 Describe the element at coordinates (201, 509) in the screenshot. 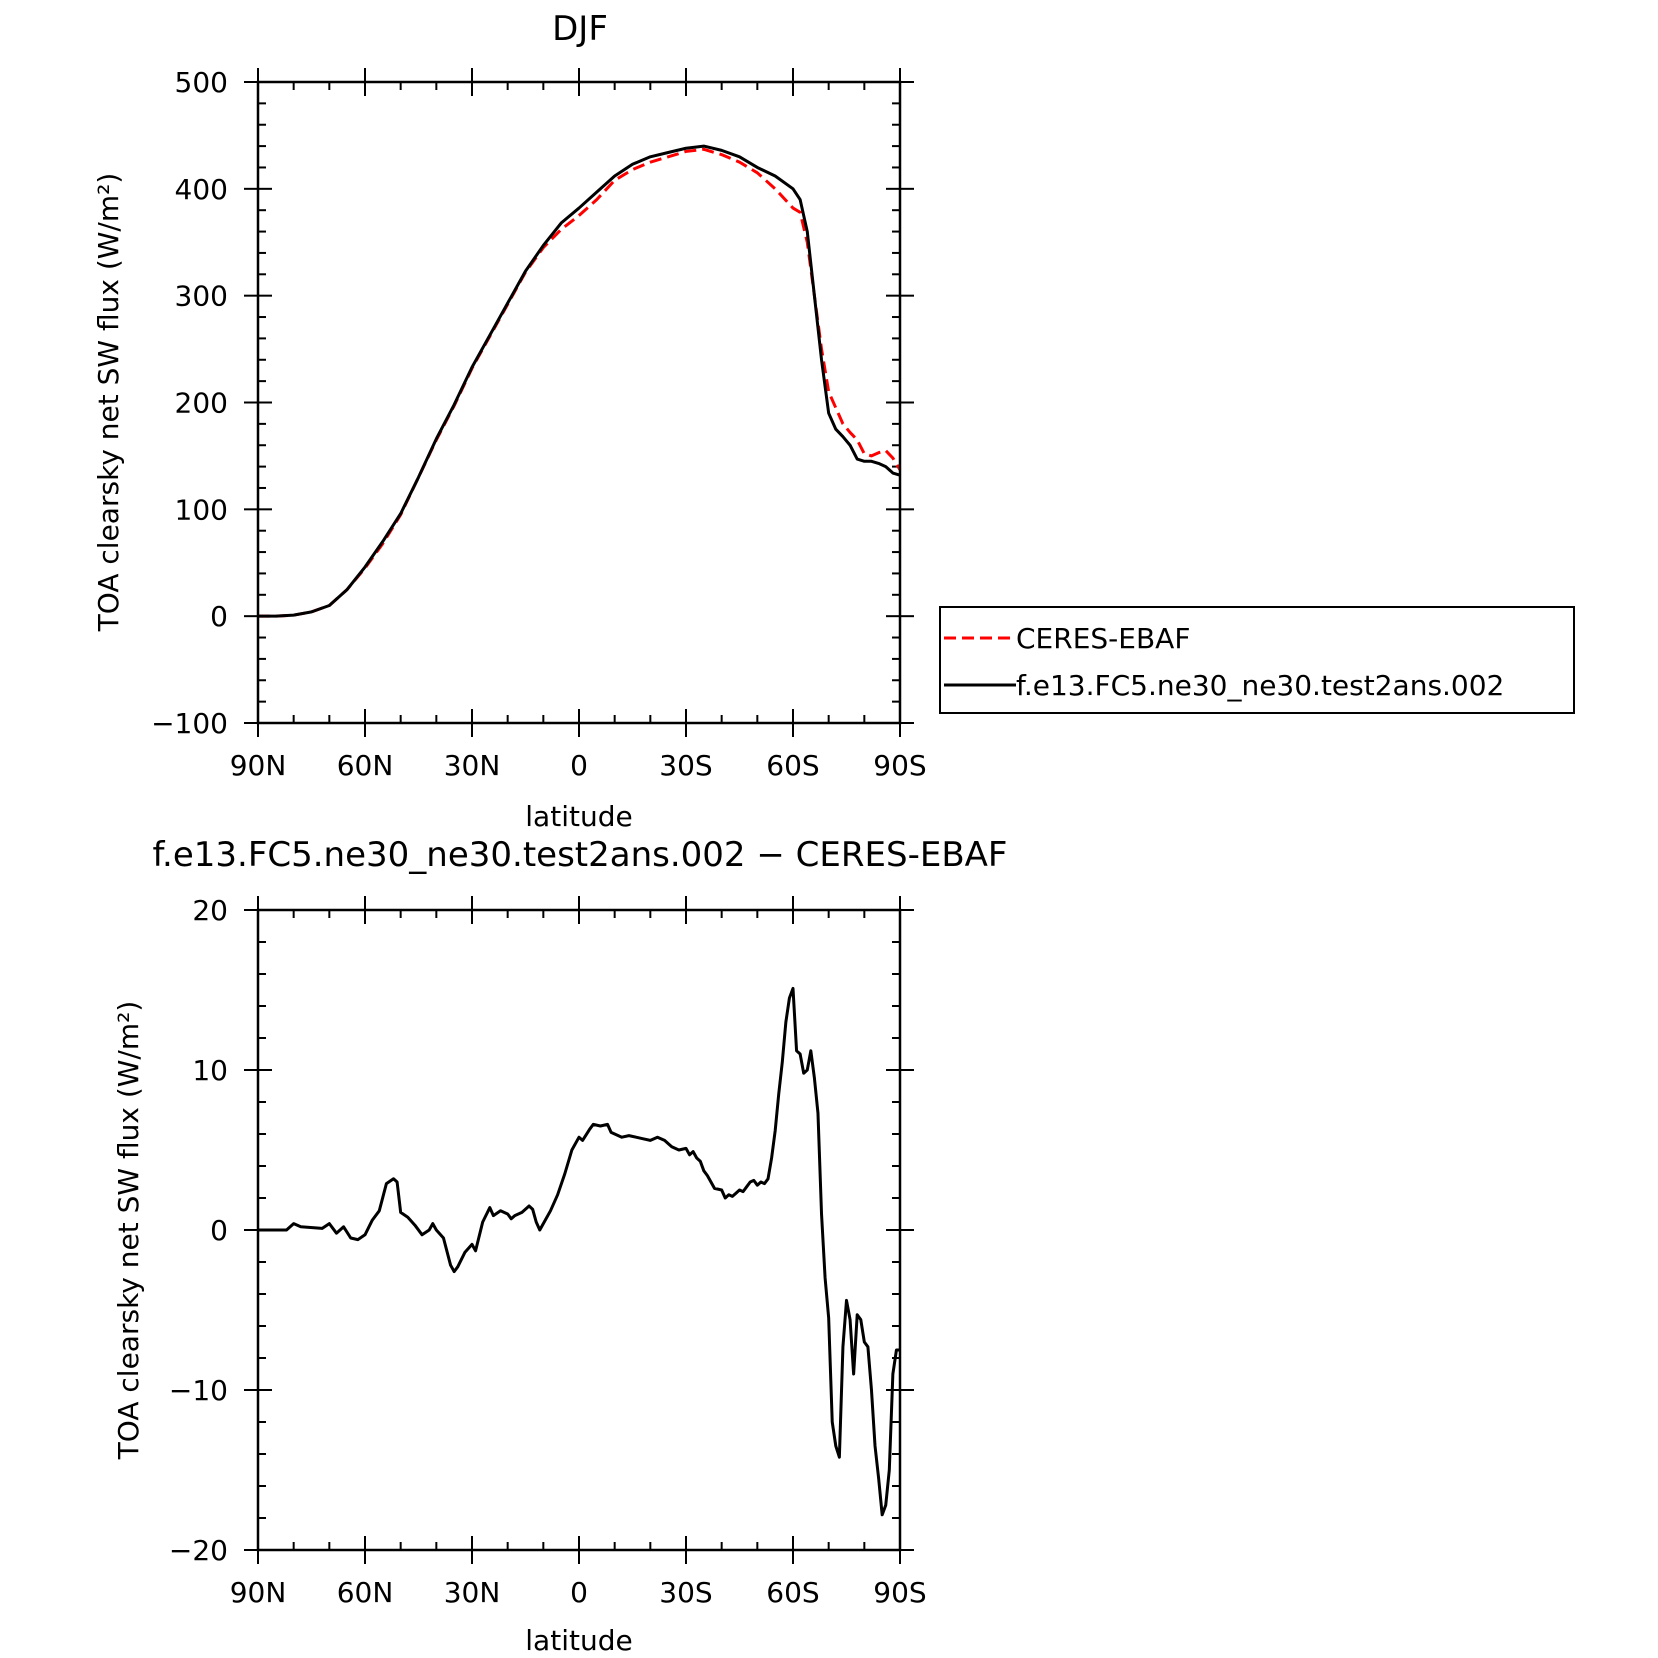

I see `top-chart-ytick-label: 100` at that location.